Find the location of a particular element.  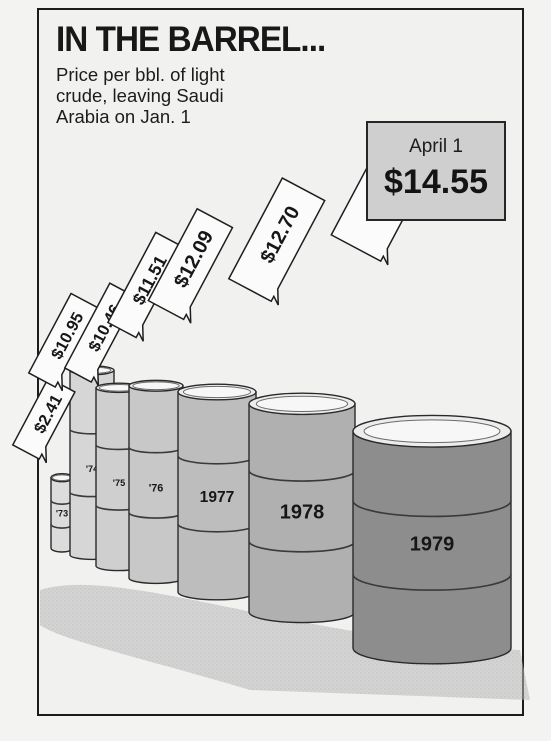

year-label: '73 is located at coordinates (62, 513).